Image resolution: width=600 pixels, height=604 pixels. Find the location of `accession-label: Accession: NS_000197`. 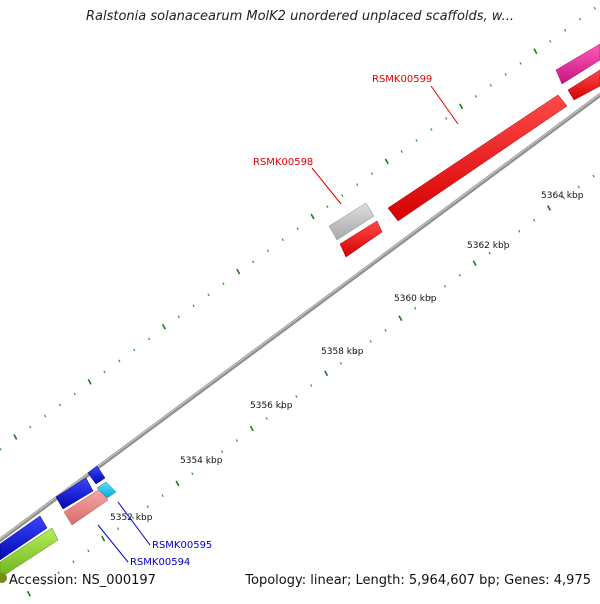

accession-label: Accession: NS_000197 is located at coordinates (82, 580).